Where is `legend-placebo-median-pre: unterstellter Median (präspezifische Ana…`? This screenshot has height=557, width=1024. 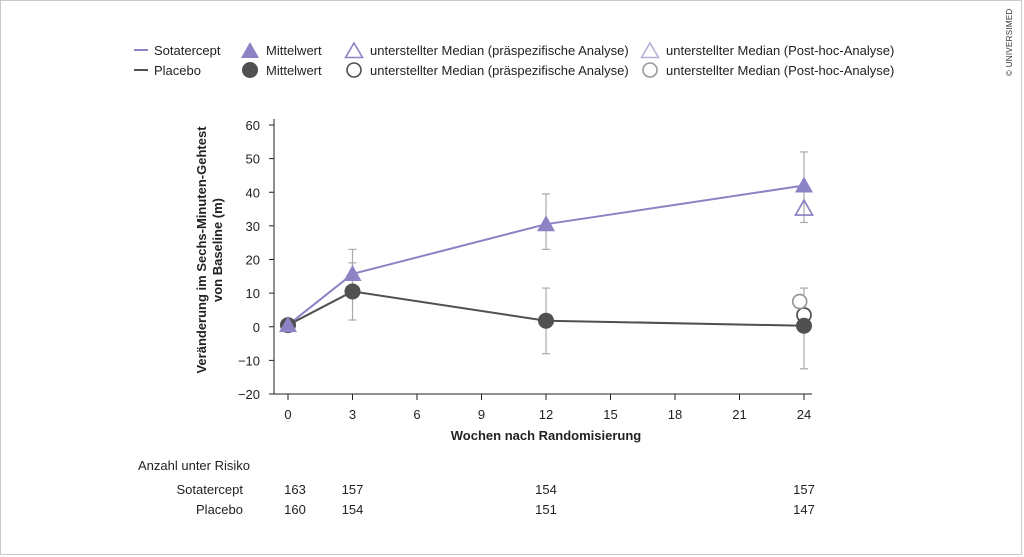 legend-placebo-median-pre: unterstellter Median (präspezifische Ana… is located at coordinates (486, 70).